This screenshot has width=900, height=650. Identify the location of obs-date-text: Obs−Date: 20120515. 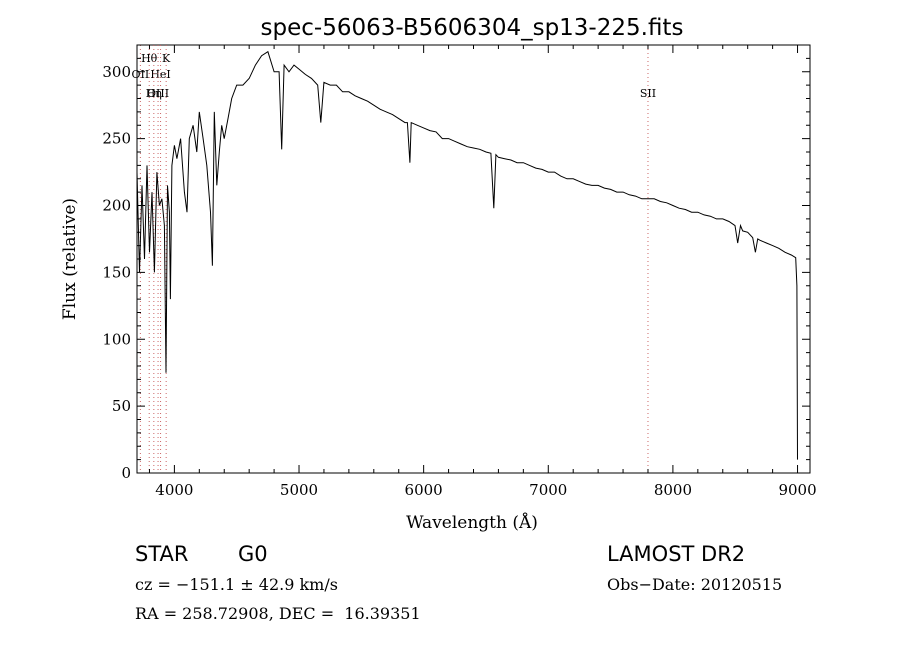
(695, 584).